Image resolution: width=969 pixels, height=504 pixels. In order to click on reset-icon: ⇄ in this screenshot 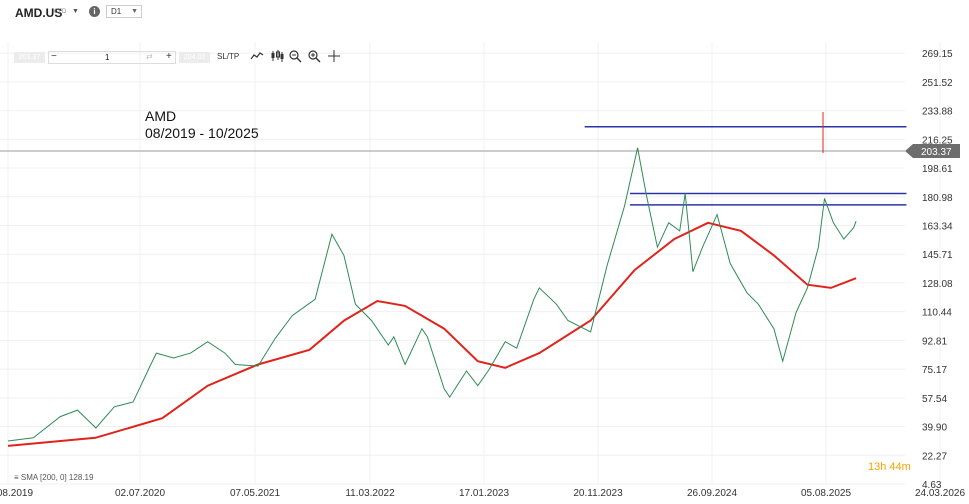, I will do `click(149, 56)`.